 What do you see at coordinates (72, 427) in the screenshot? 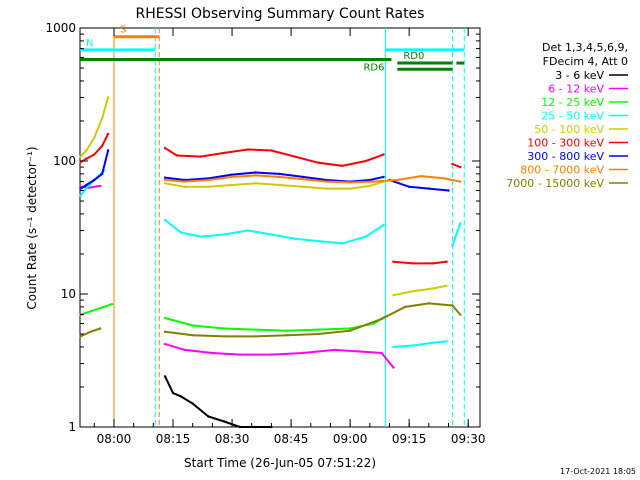
I see `y-tick-label: 1` at bounding box center [72, 427].